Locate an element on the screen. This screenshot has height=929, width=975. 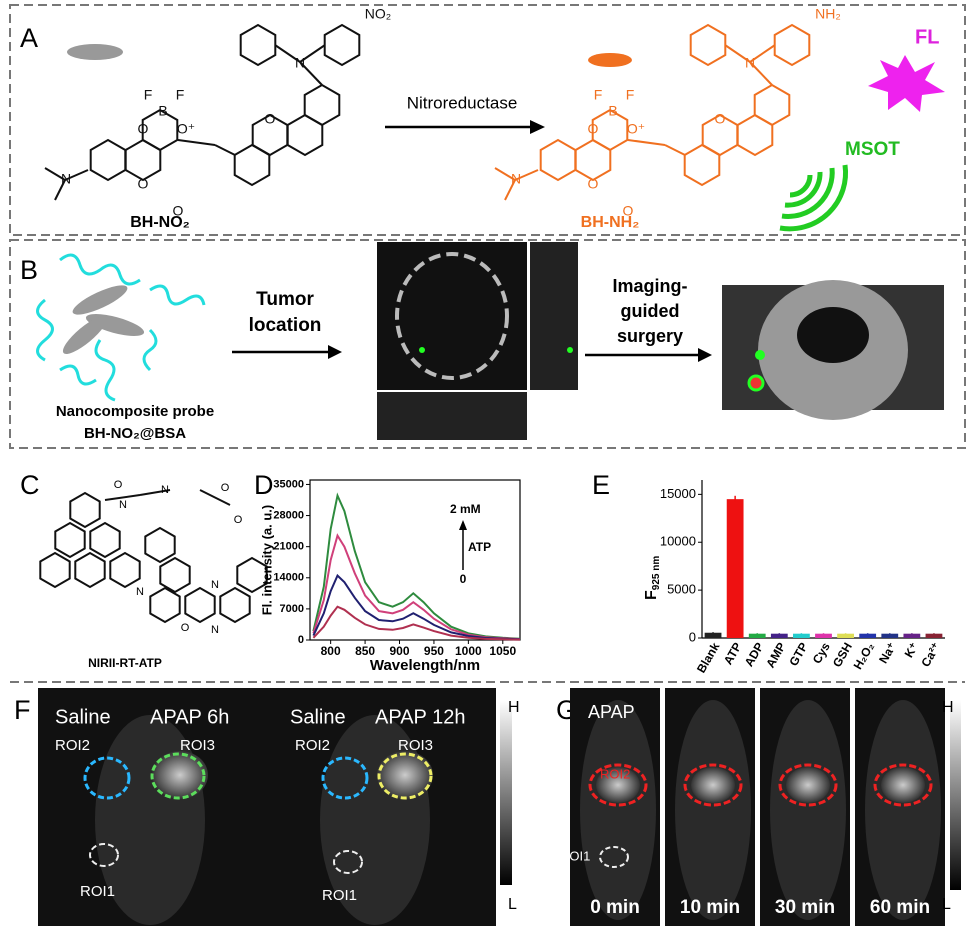
y-axis-label-sub: 925 nm is located at coordinates (656, 573).